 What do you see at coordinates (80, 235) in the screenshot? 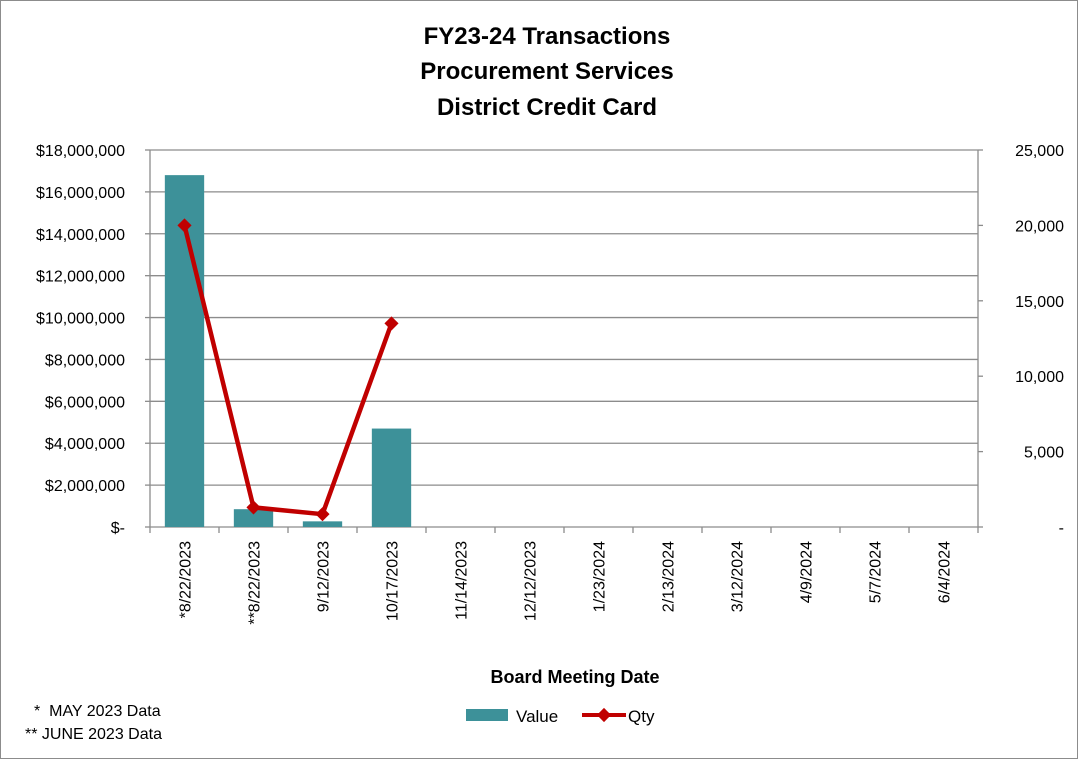
I see `left-tick-label: $14,000,000` at bounding box center [80, 235].